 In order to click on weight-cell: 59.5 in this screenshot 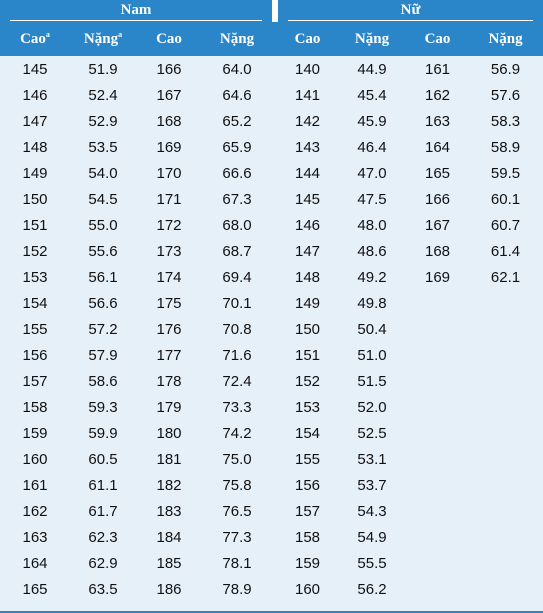, I will do `click(505, 173)`.